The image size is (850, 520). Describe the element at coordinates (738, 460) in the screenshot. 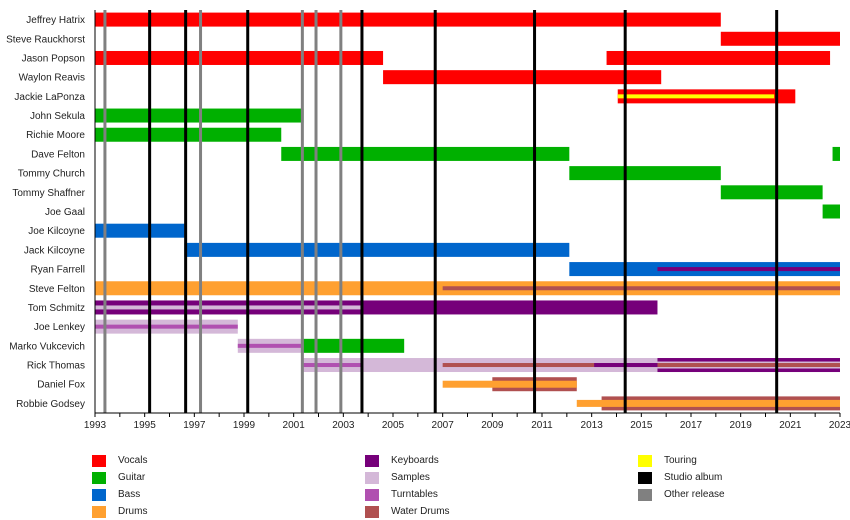

I see `legend-item-touring: Touring` at that location.